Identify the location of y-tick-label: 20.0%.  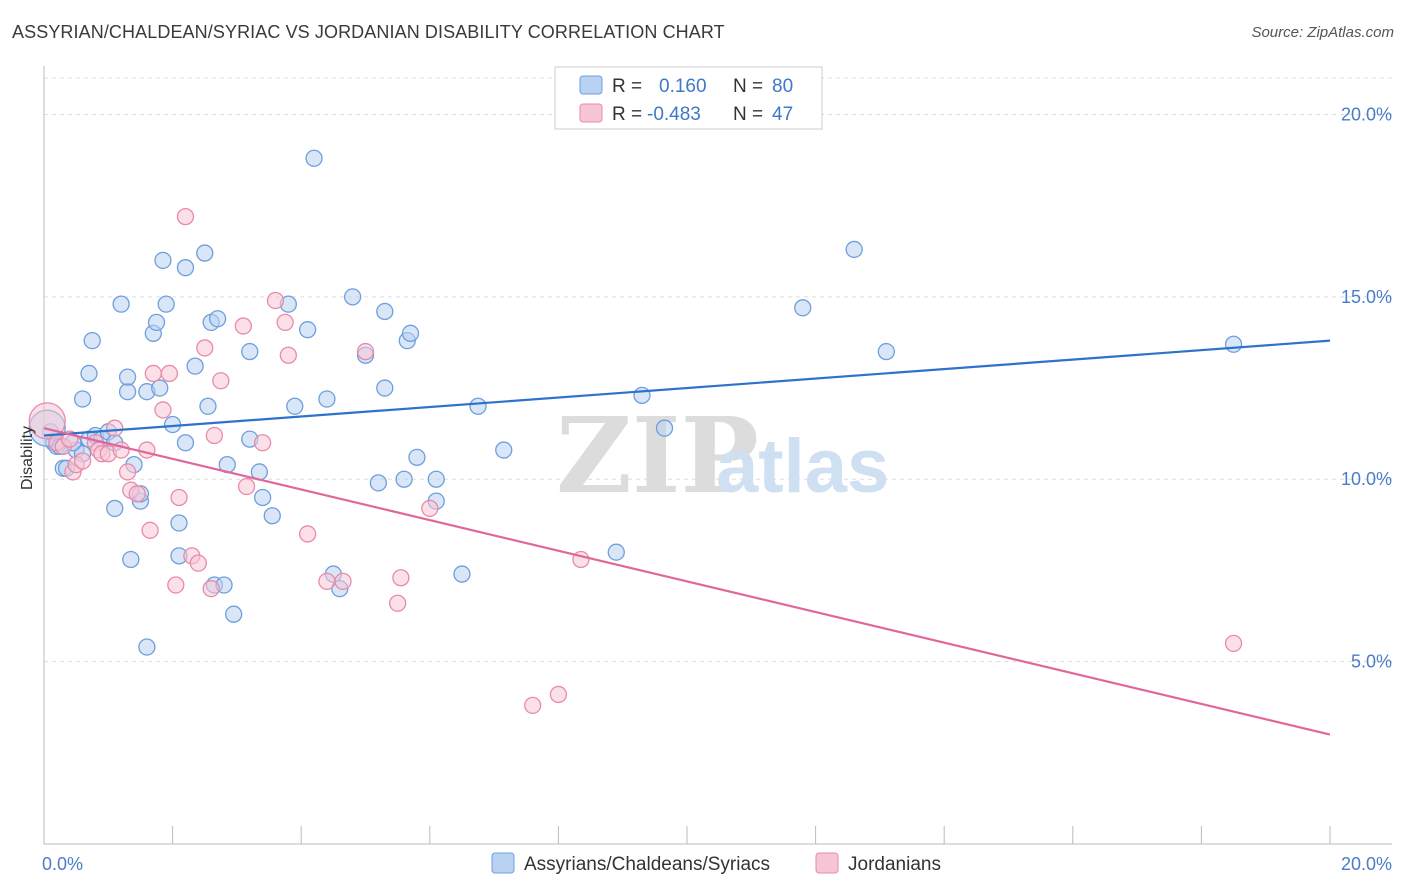
(1366, 114).